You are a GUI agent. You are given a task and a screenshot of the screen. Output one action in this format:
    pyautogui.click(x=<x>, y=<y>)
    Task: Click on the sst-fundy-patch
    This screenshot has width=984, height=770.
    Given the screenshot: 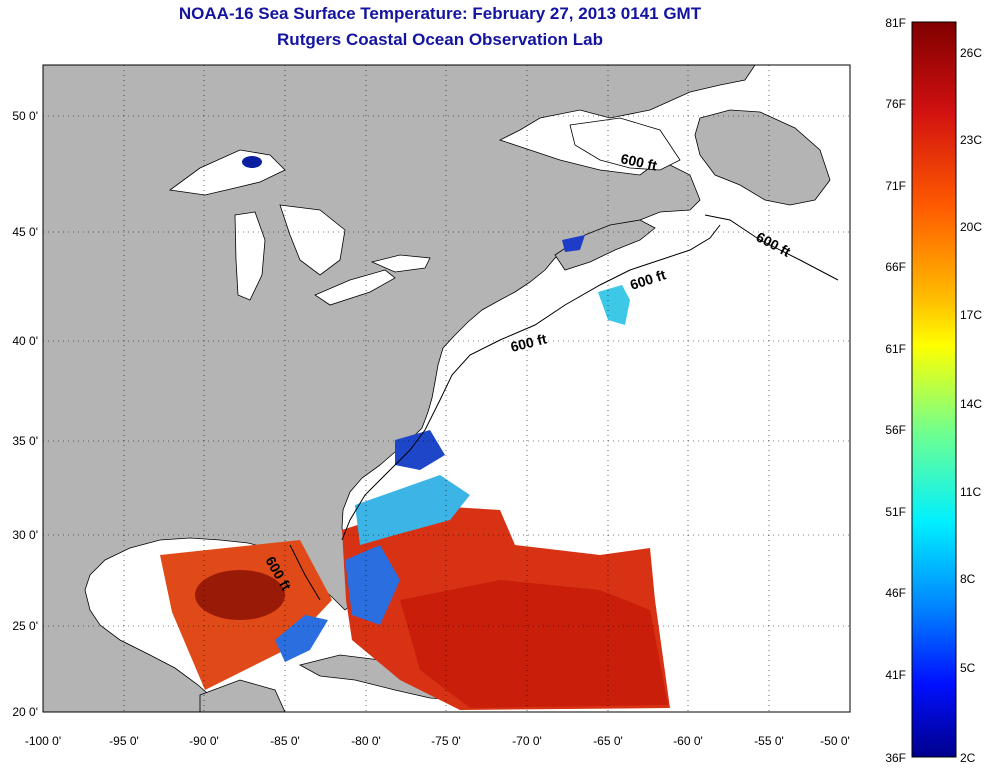 What is the action you would take?
    pyautogui.click(x=573, y=243)
    